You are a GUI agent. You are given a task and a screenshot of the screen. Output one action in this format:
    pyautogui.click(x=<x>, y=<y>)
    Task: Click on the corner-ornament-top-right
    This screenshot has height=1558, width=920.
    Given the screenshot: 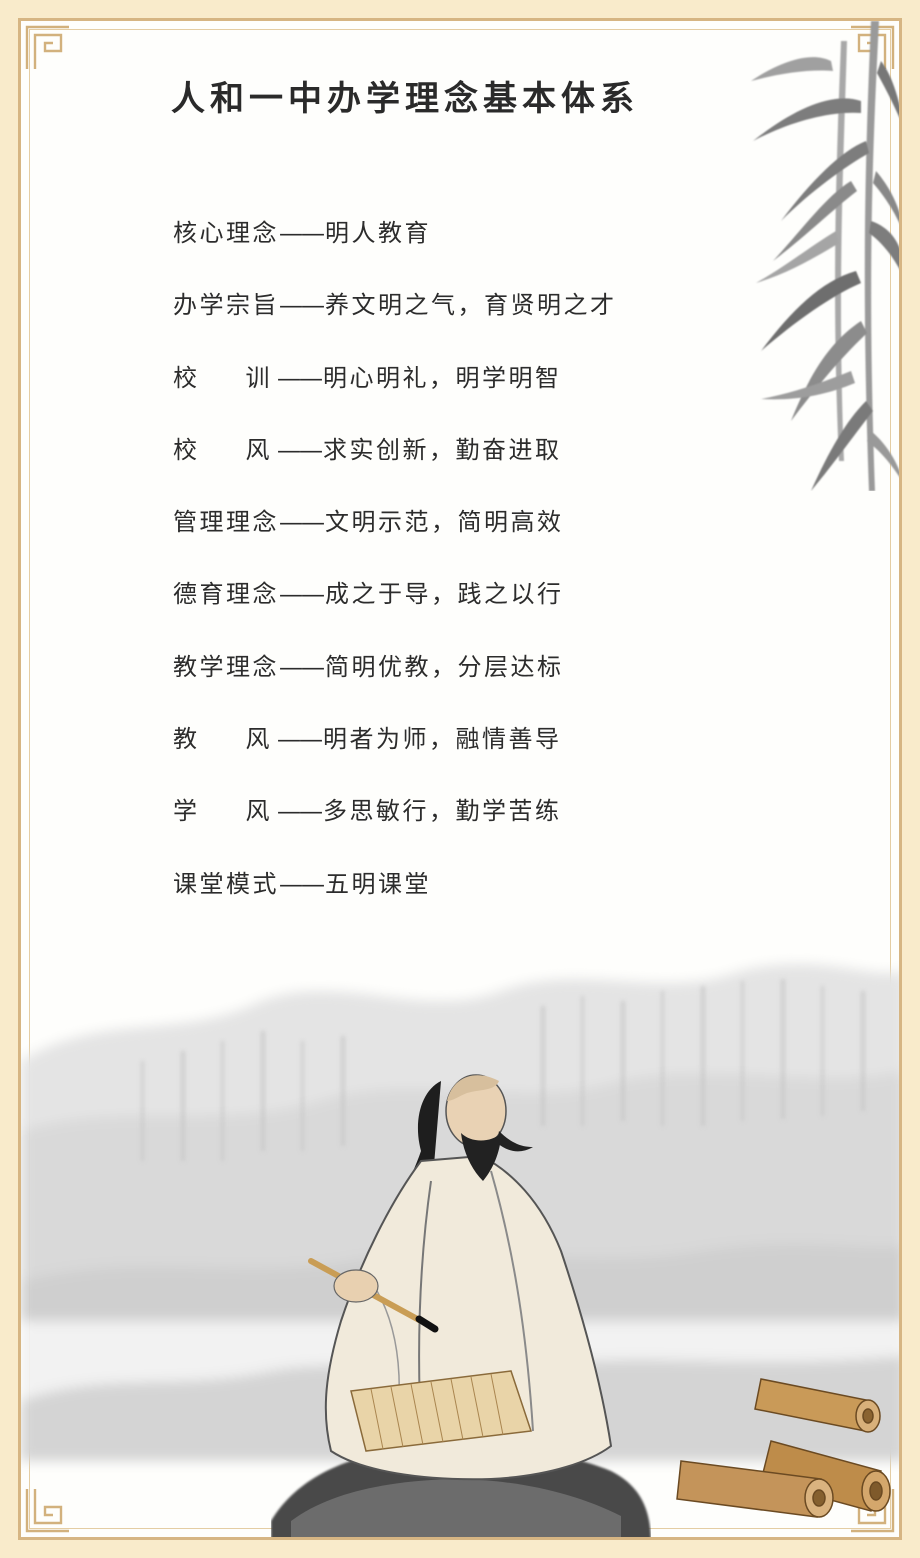 What is the action you would take?
    pyautogui.click(x=873, y=47)
    